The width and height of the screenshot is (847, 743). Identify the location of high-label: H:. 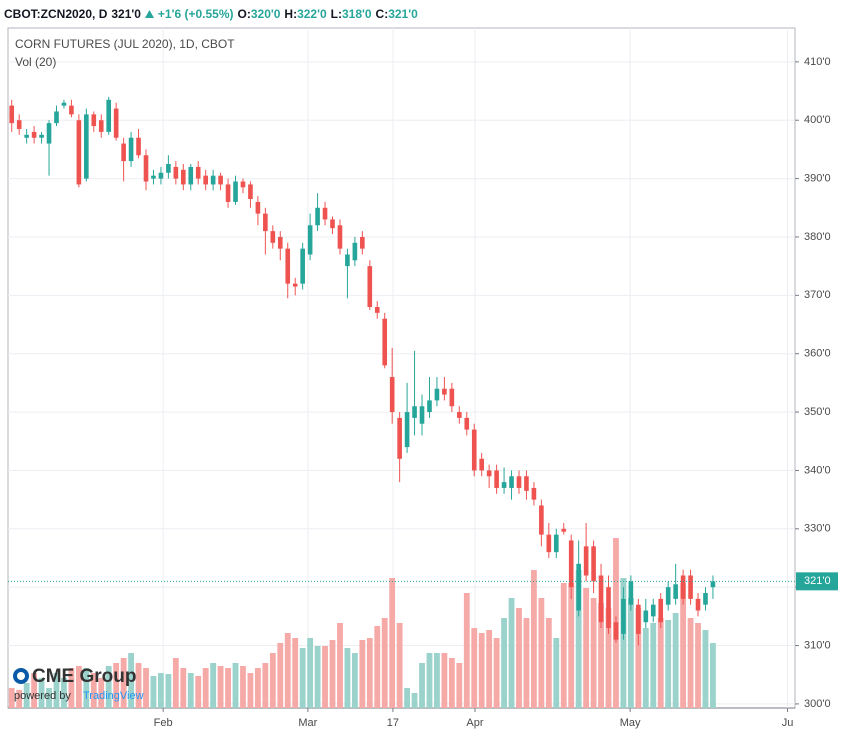
(291, 14).